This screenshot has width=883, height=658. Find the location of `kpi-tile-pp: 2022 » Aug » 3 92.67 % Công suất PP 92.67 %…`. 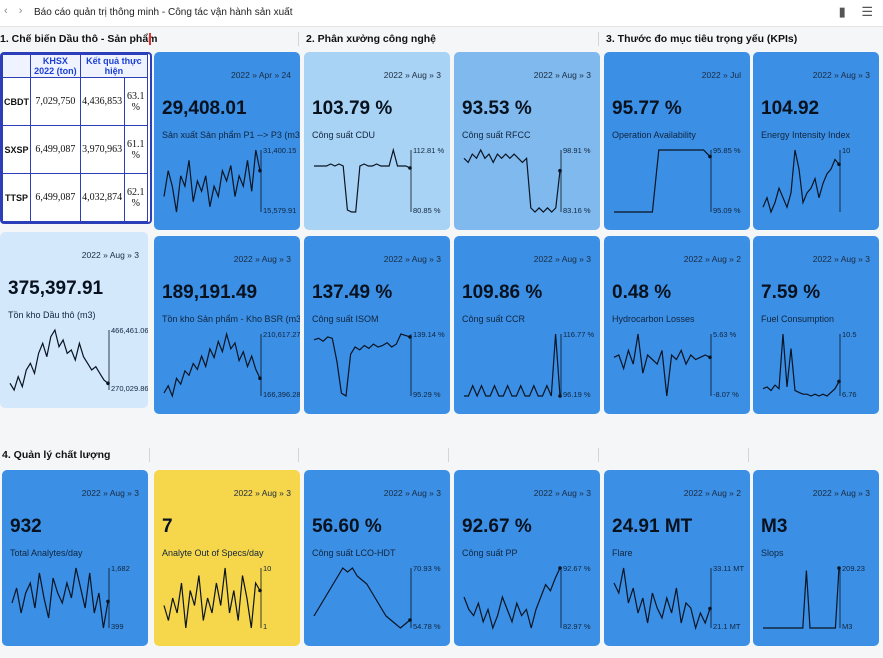

kpi-tile-pp: 2022 » Aug » 3 92.67 % Công suất PP 92.67 %… is located at coordinates (527, 558).